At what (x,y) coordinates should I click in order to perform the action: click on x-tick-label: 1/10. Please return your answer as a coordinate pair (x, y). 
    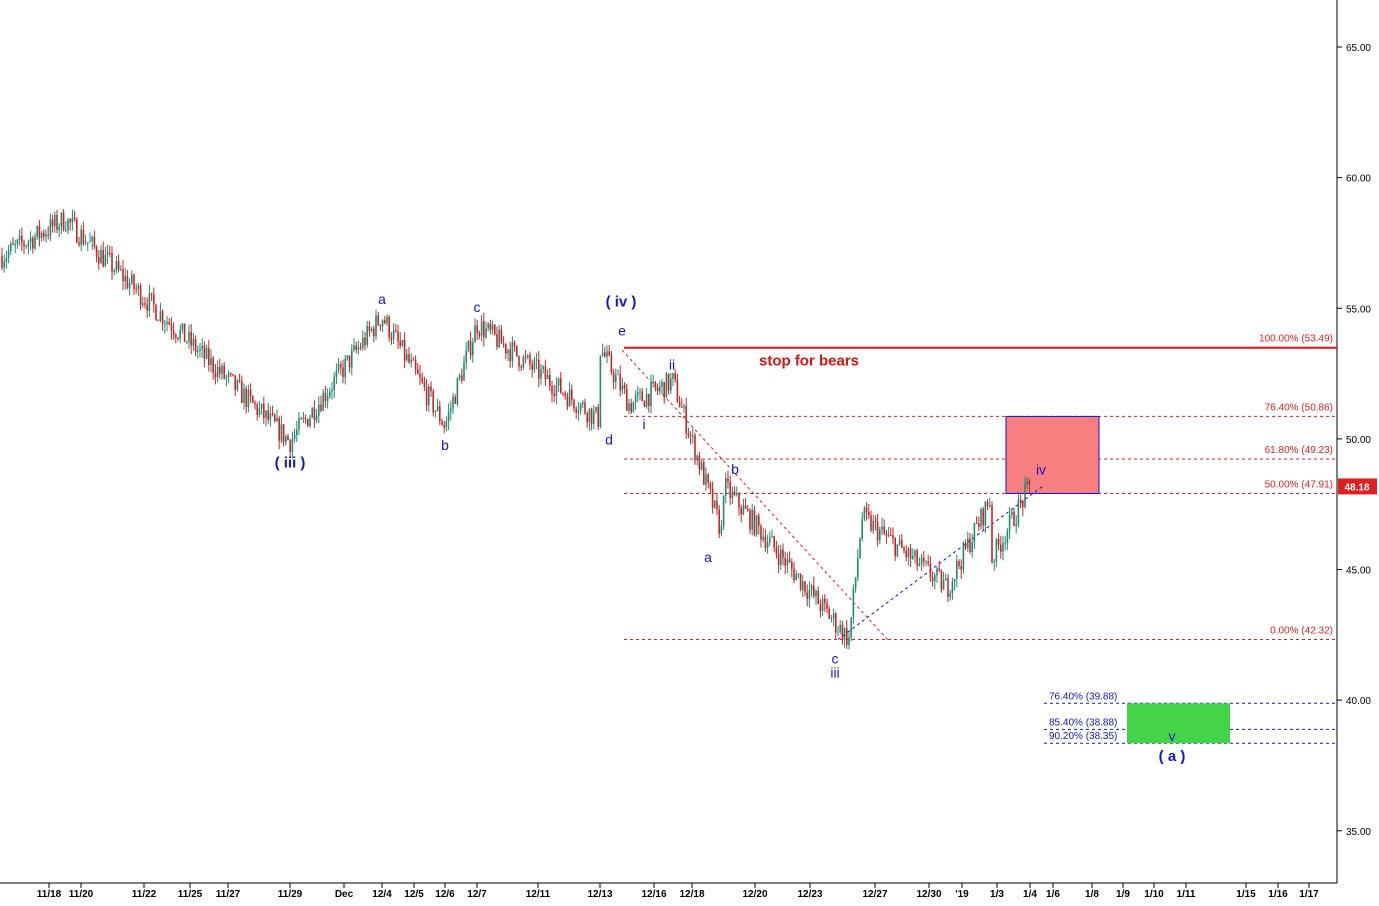
    Looking at the image, I should click on (1154, 894).